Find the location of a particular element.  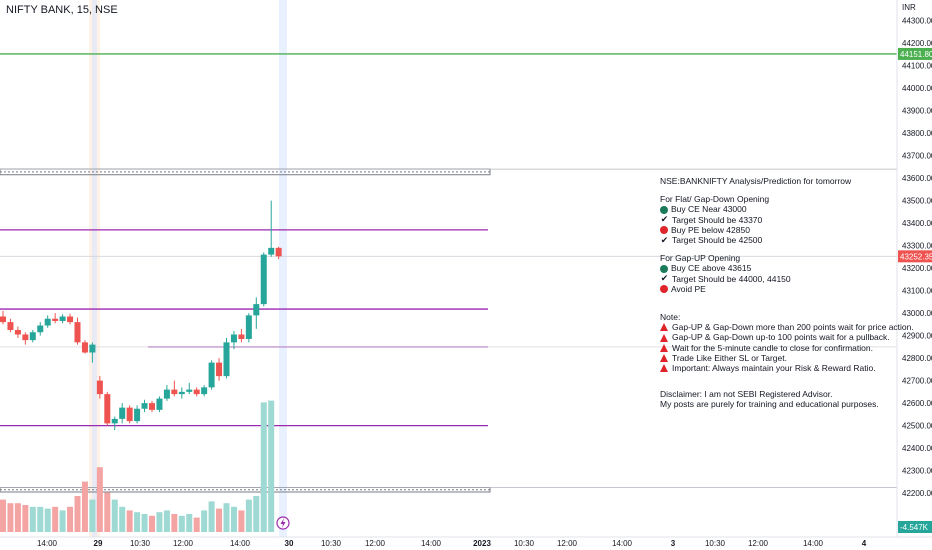

y-tick-label: 43800.00 is located at coordinates (917, 133).